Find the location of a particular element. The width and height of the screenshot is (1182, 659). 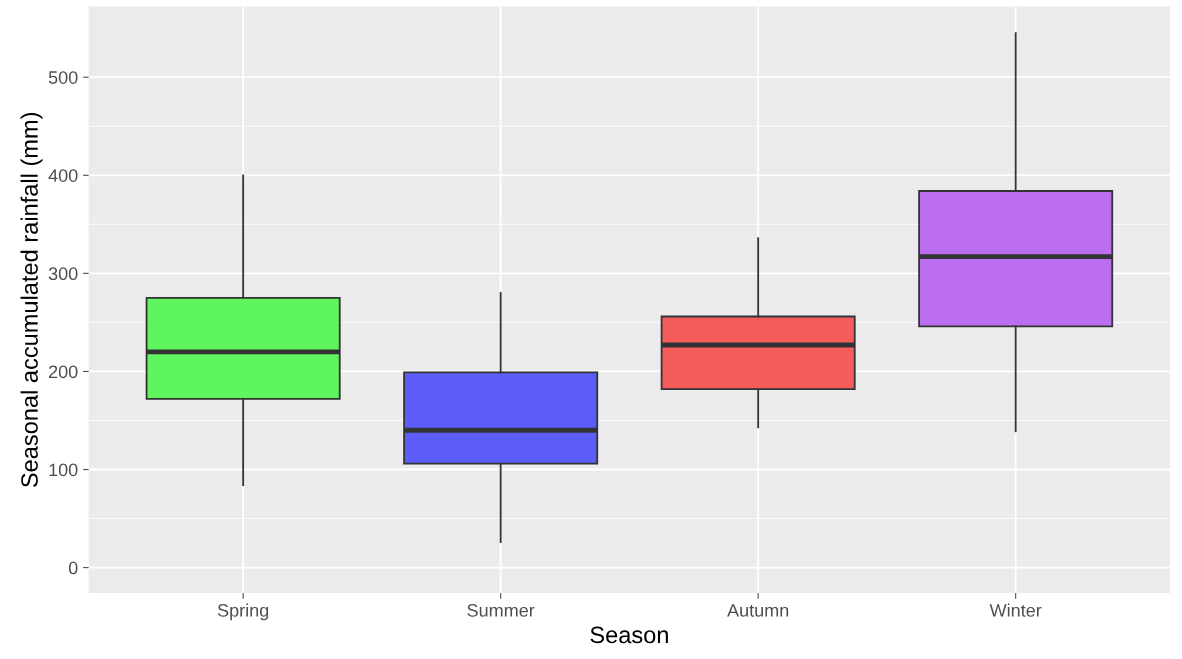

x-tick-label: Winter is located at coordinates (1015, 610).